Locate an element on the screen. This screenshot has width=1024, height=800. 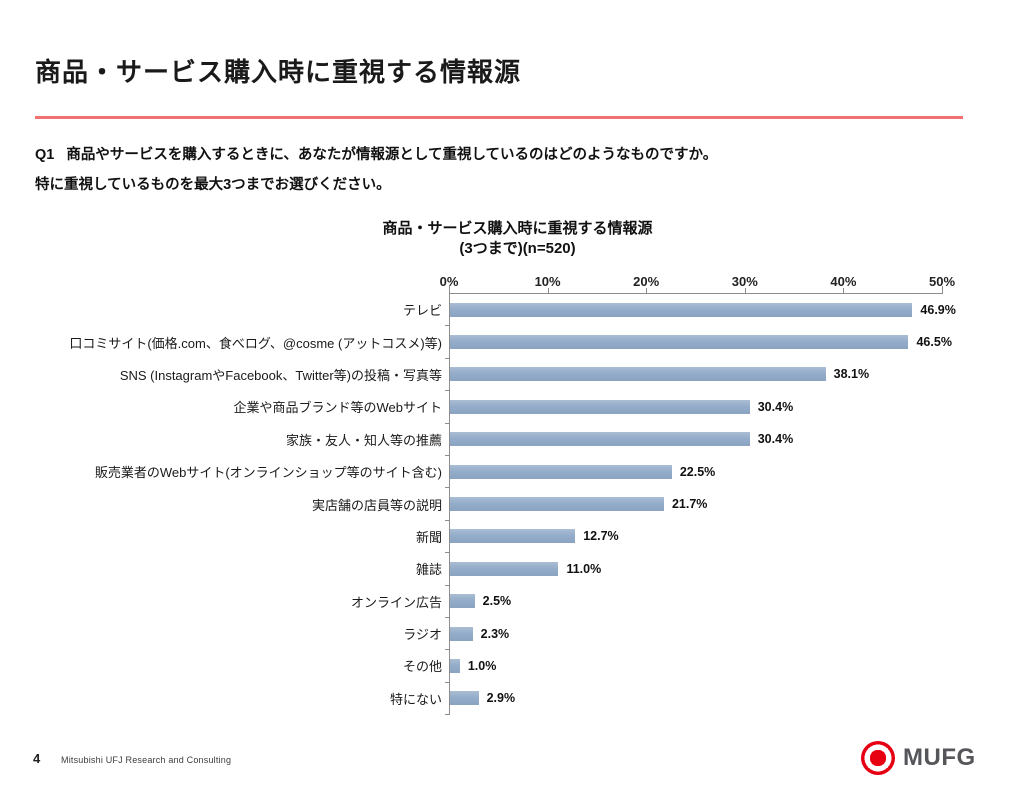
bar-track: 22.5% is located at coordinates (722, 472).